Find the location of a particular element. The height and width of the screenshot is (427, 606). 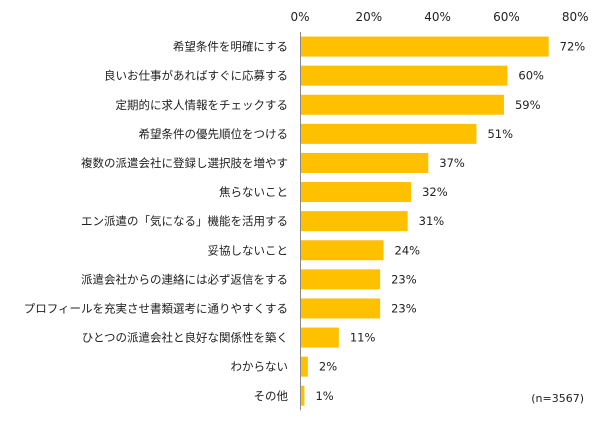

data-label: 51% is located at coordinates (500, 134).